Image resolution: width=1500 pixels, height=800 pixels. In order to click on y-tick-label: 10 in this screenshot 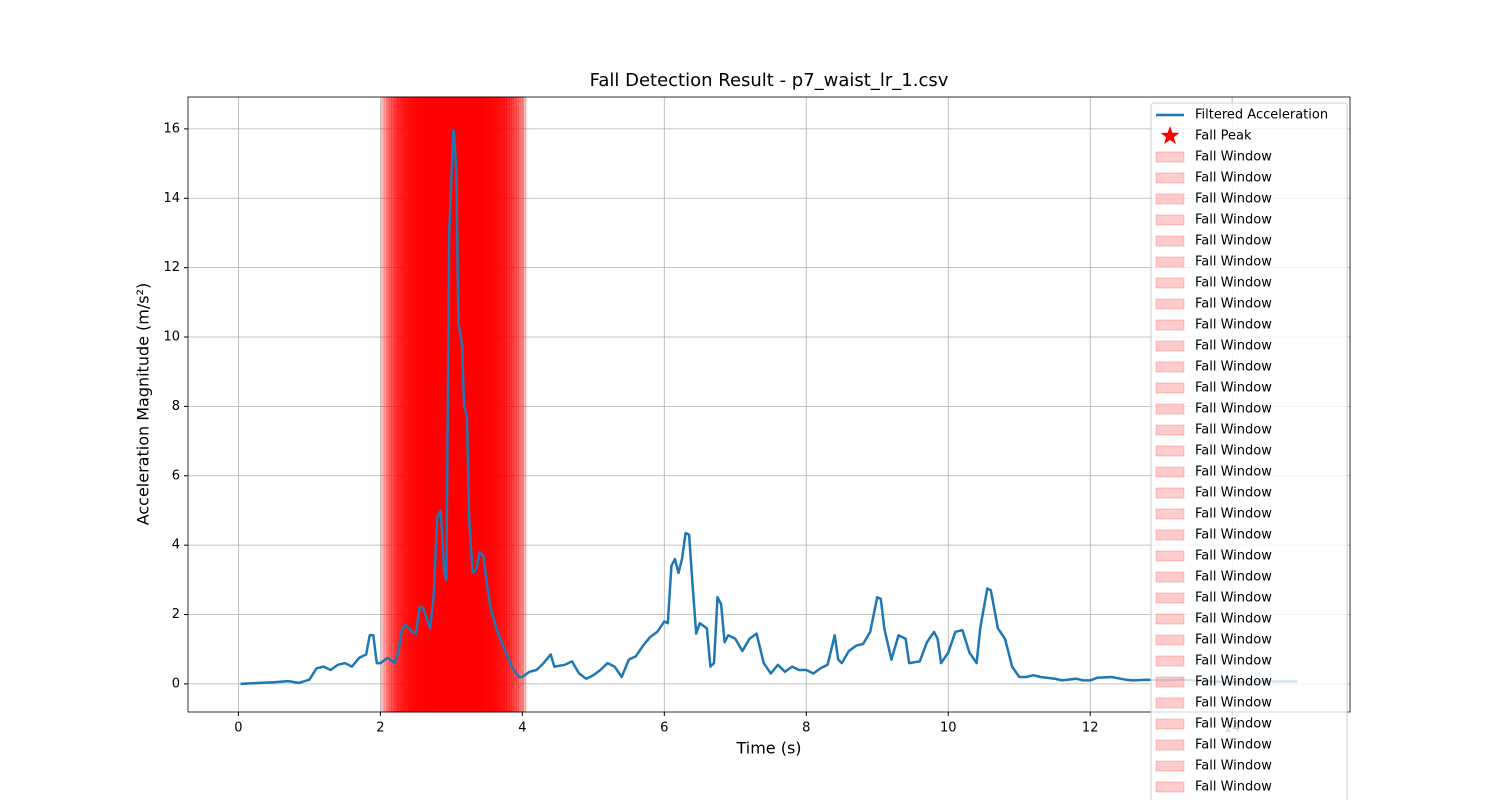, I will do `click(171, 337)`.